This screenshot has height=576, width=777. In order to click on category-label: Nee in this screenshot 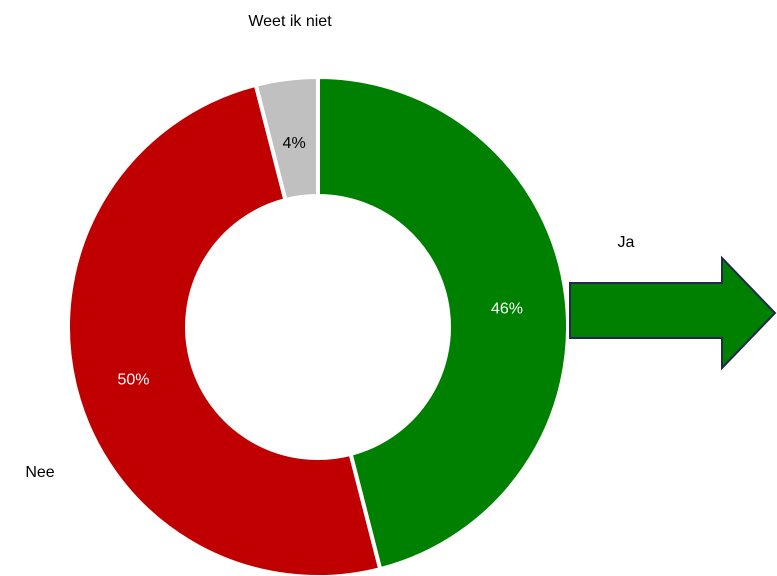, I will do `click(39, 472)`.